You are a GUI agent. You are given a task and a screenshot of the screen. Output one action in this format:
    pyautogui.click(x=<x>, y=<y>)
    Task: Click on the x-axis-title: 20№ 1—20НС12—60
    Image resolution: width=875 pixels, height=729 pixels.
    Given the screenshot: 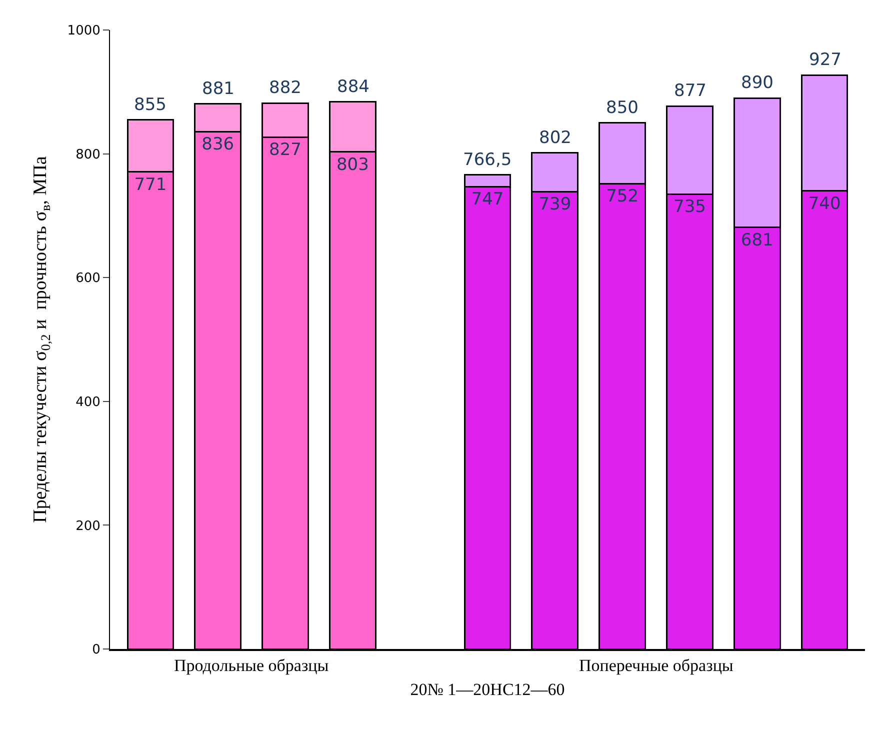 What is the action you would take?
    pyautogui.click(x=487, y=690)
    